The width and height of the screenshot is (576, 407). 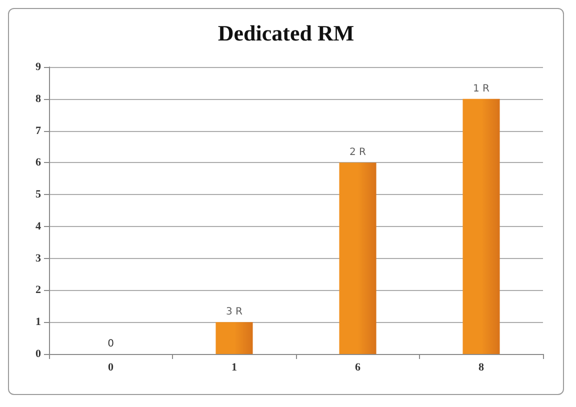 What do you see at coordinates (111, 368) in the screenshot?
I see `x-tick-label: 0` at bounding box center [111, 368].